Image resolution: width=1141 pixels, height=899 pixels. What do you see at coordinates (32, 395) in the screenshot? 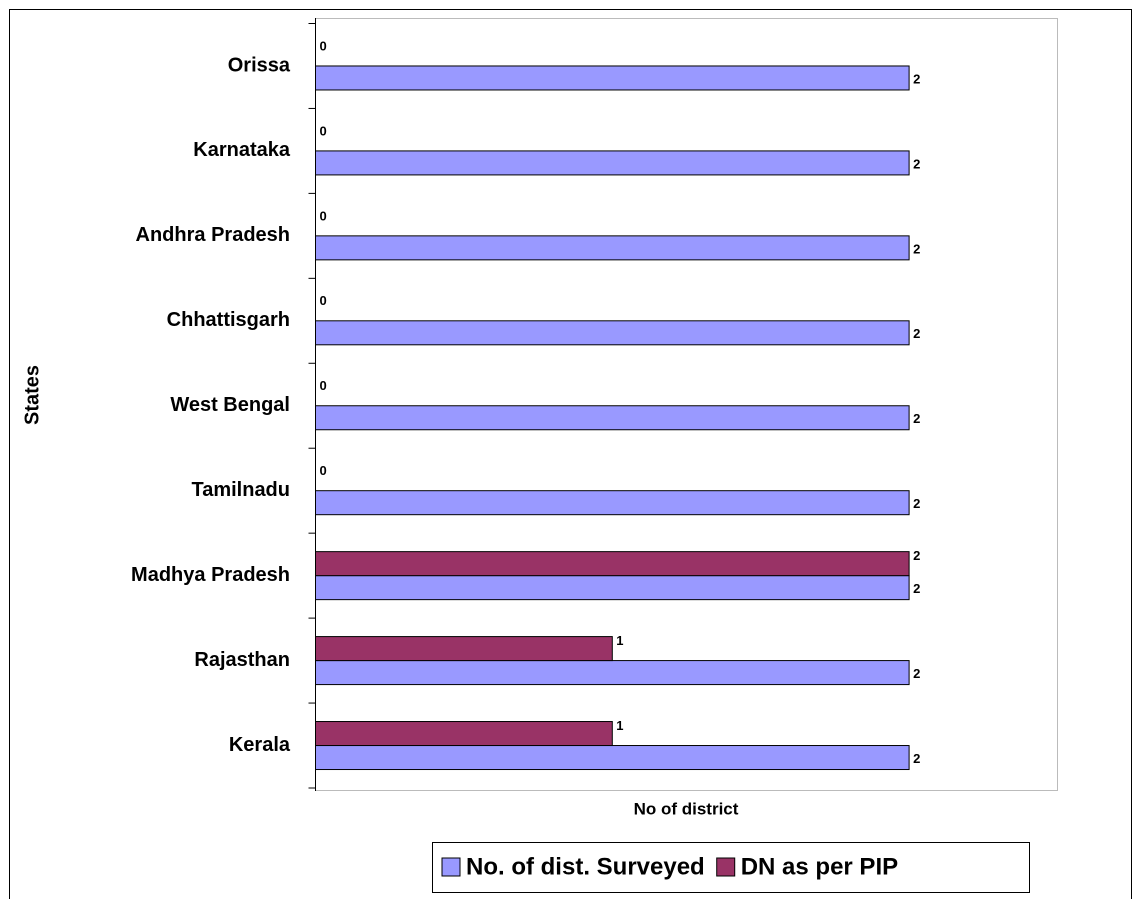
I see `y-axis-title: States` at bounding box center [32, 395].